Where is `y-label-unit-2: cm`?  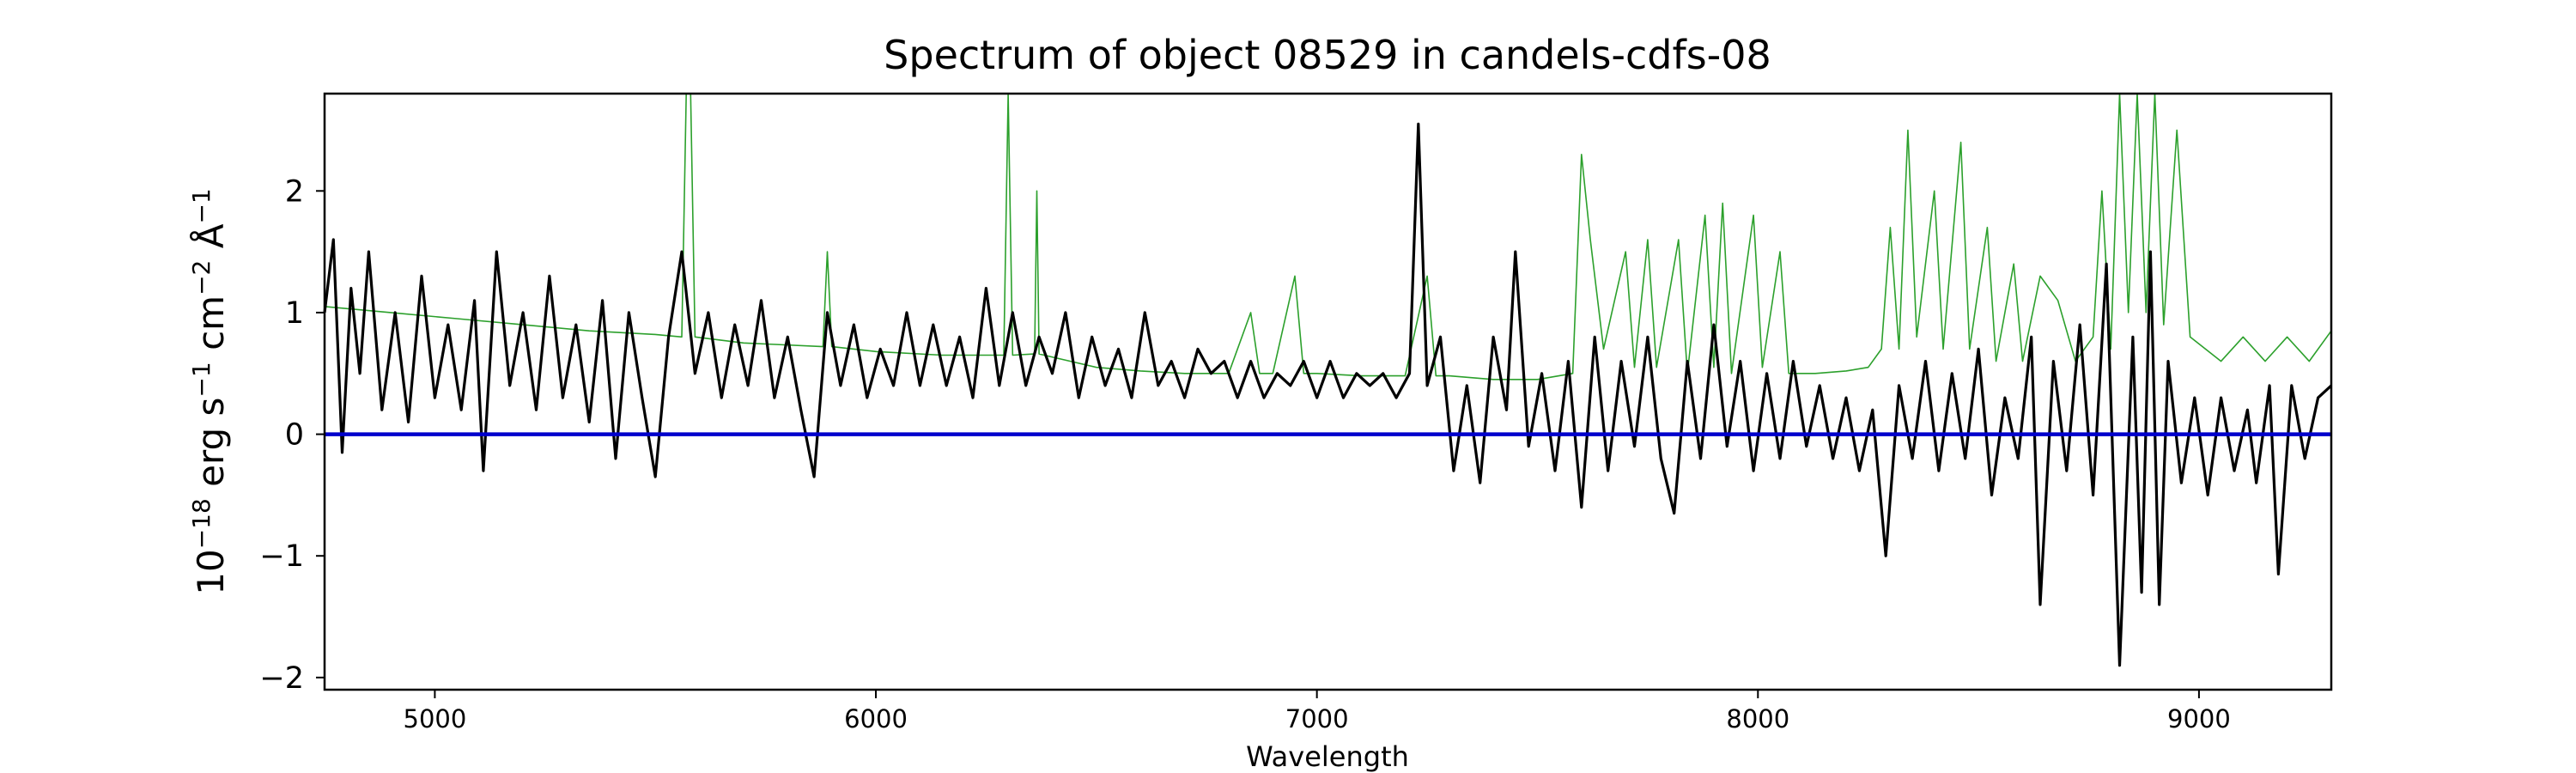
y-label-unit-2: cm is located at coordinates (211, 328).